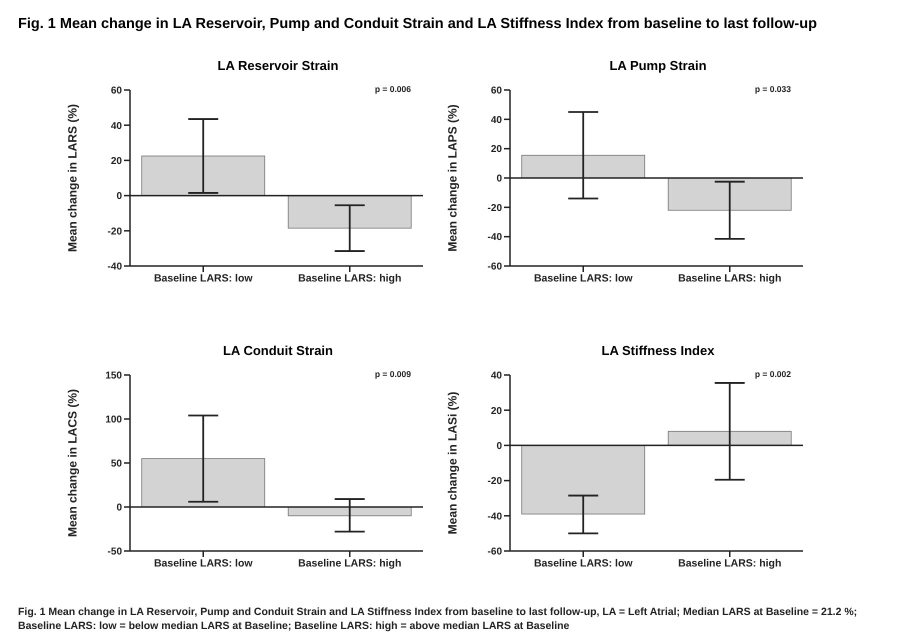  What do you see at coordinates (438, 619) in the screenshot?
I see `caption: Fig. 1 Mean change in LA Reservoir, Pump and Conduit Strain and LA Stiffness Index from baseline to last follow-up, LA = Left Atrial; Median LARS at Baseline = 21.2 %; Baseline LARS: low = below median LARS at Baseline; Baseline LARS: high = above median LARS at Baseline` at bounding box center [438, 619].